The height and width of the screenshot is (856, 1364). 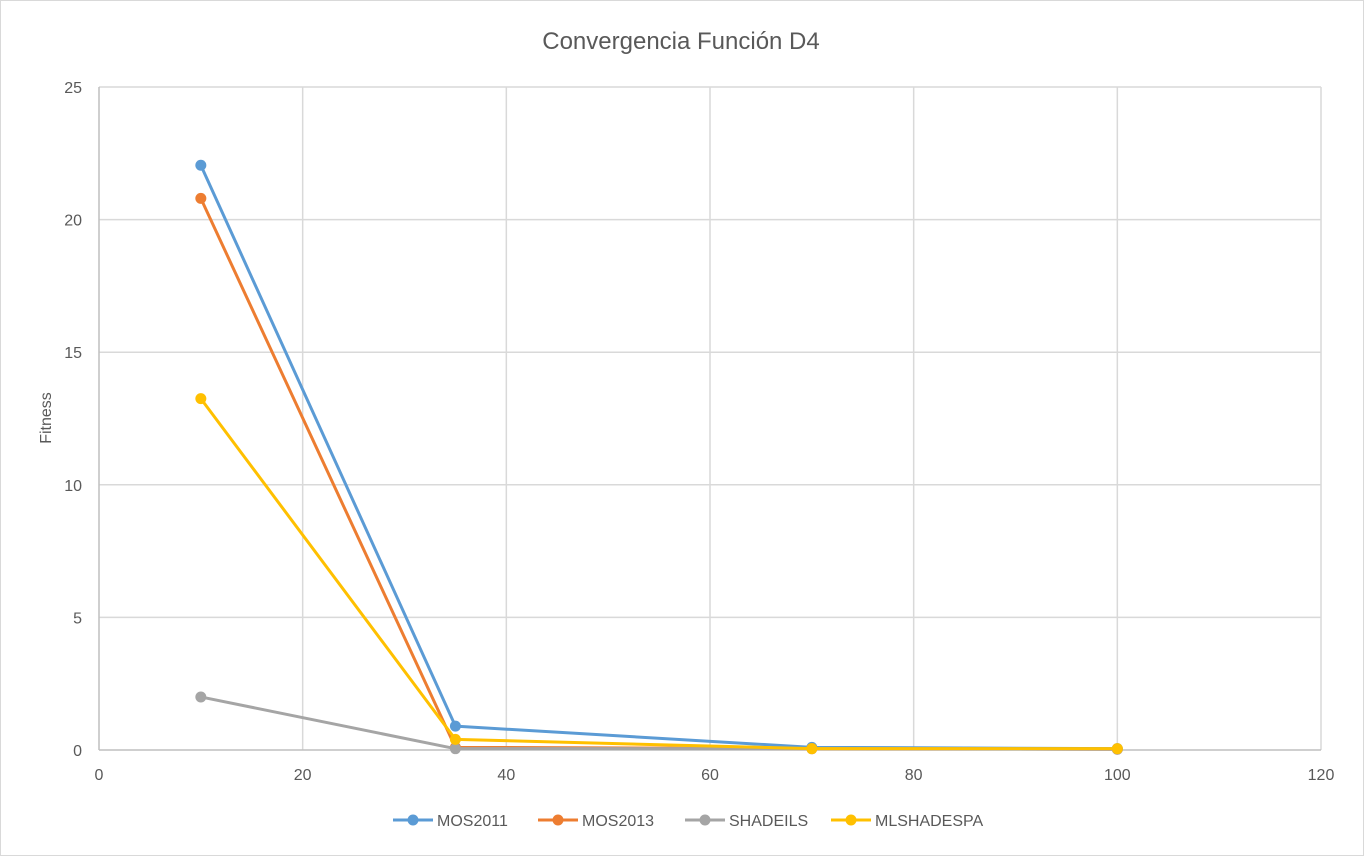 I want to click on y-tick-label-5: 25, so click(x=73, y=88).